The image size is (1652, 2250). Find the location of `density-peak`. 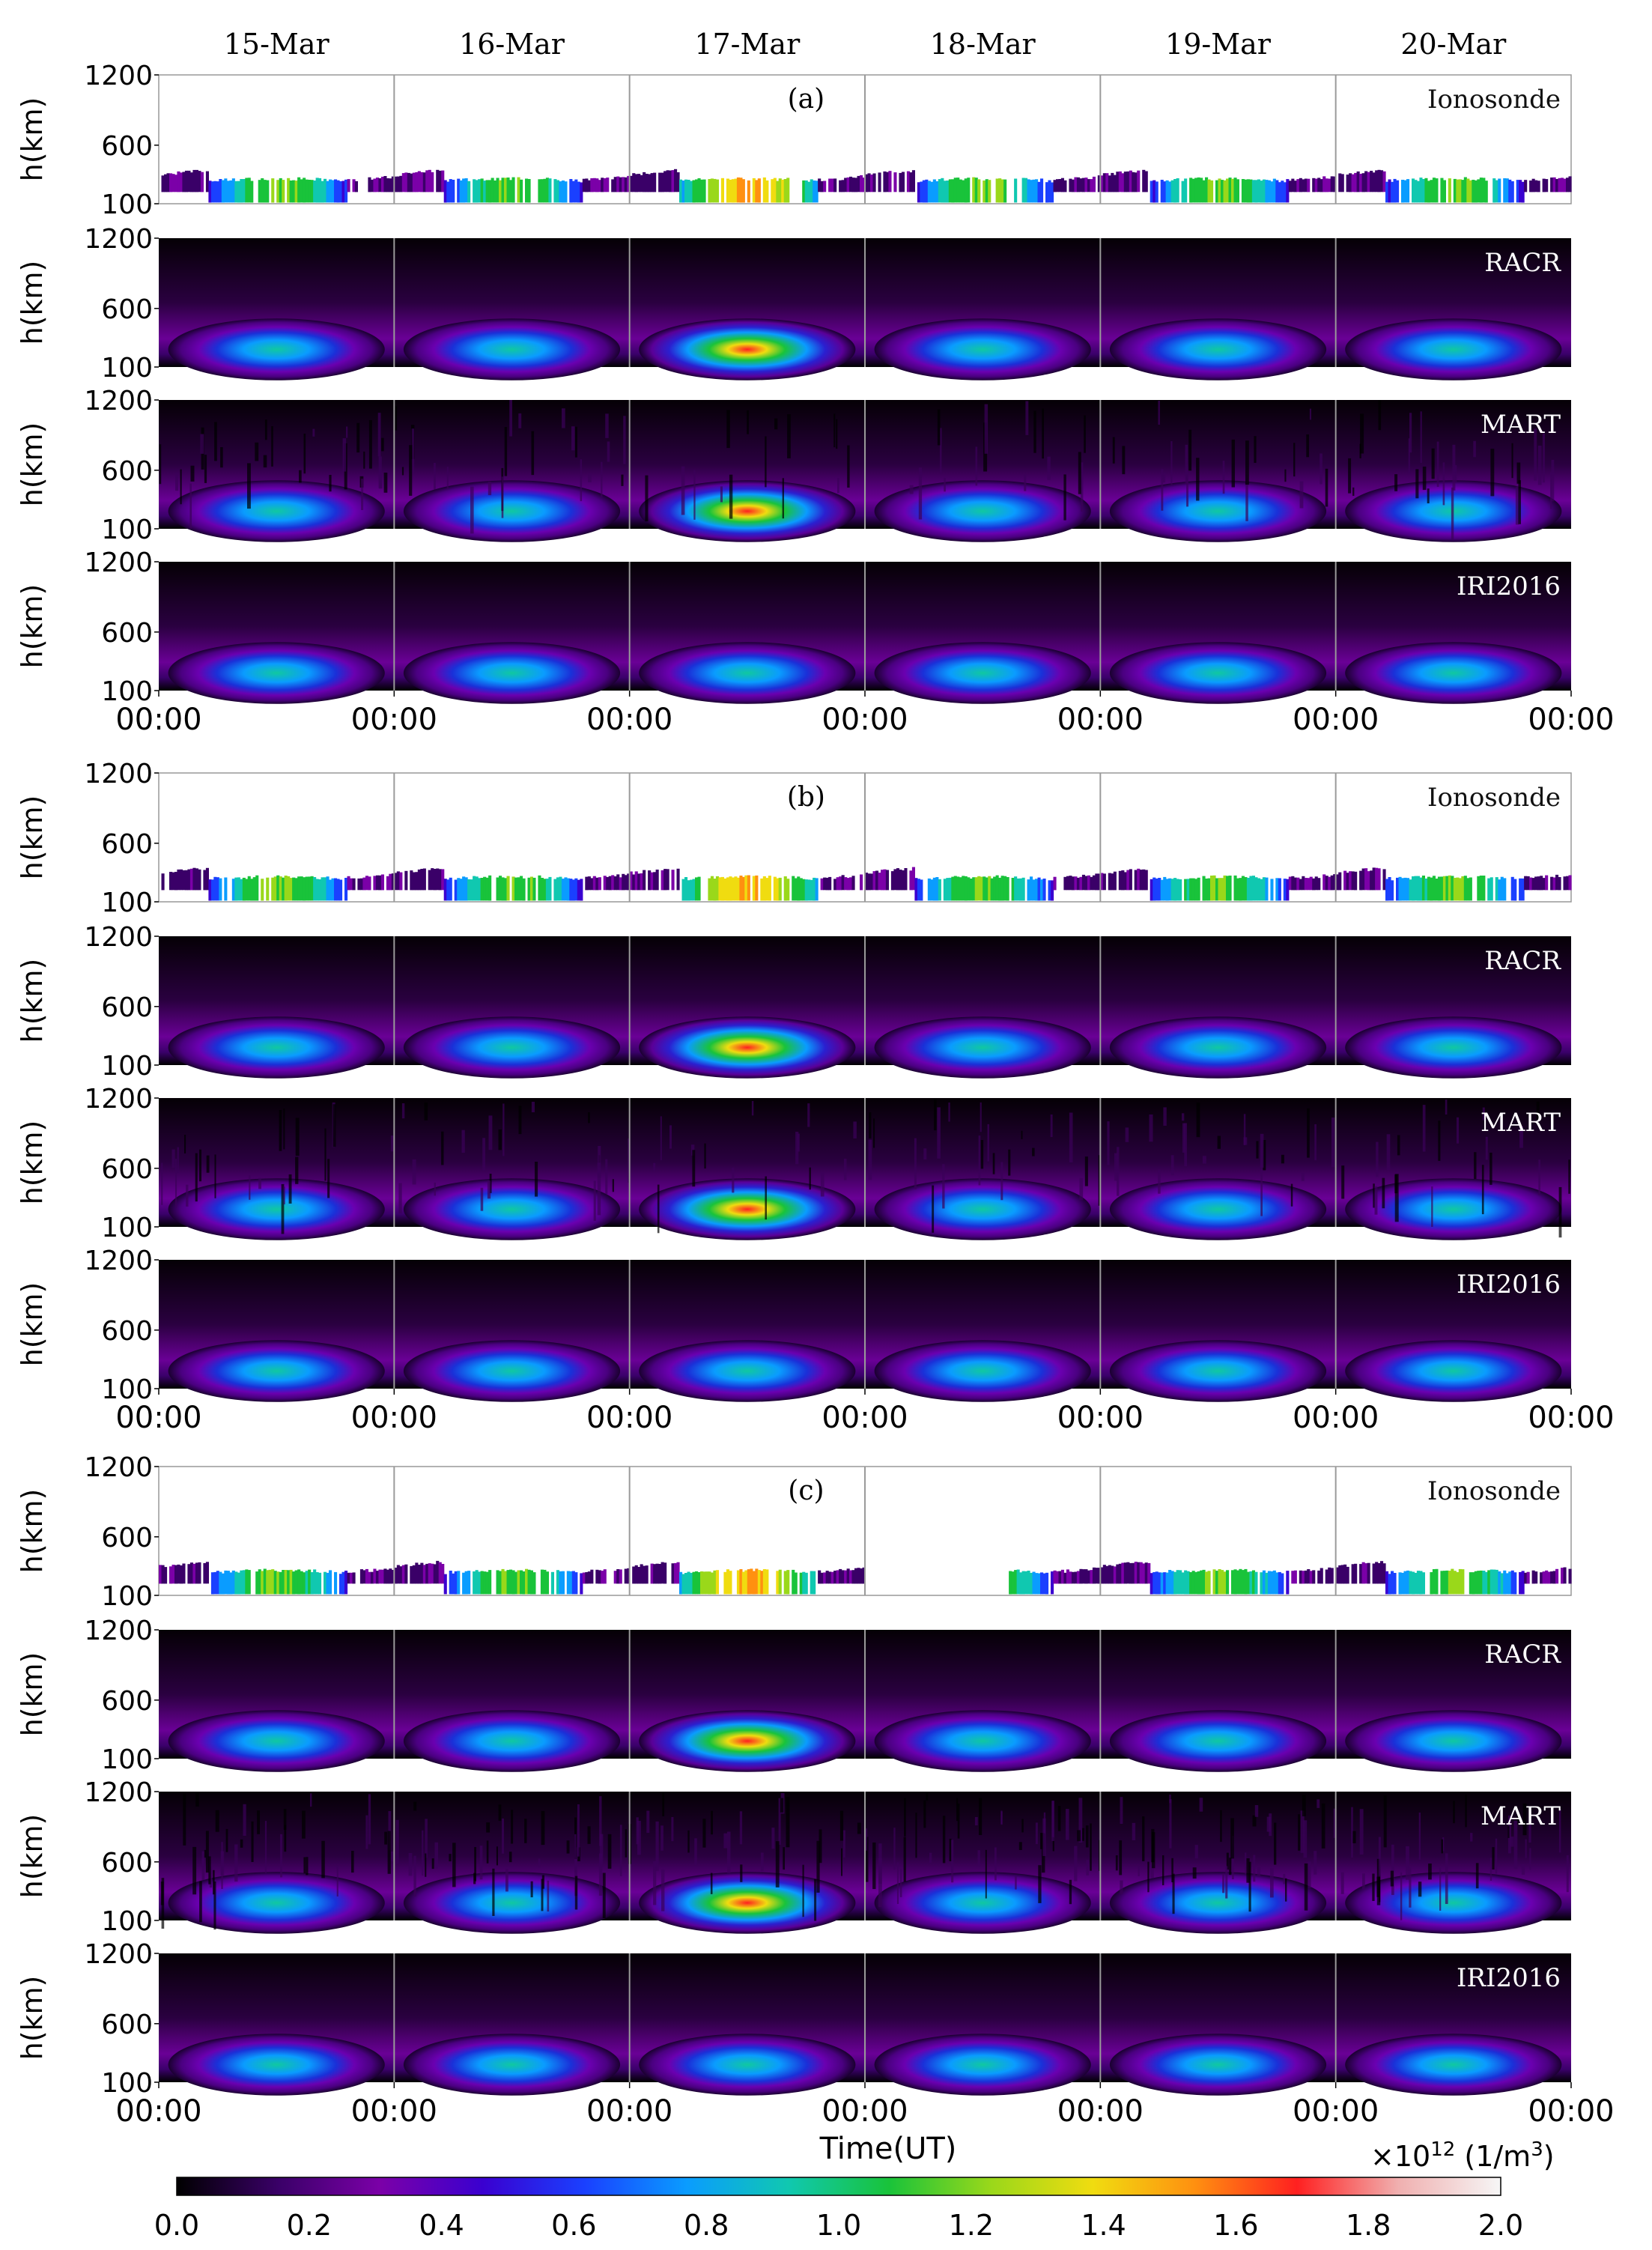

density-peak is located at coordinates (983, 2065).